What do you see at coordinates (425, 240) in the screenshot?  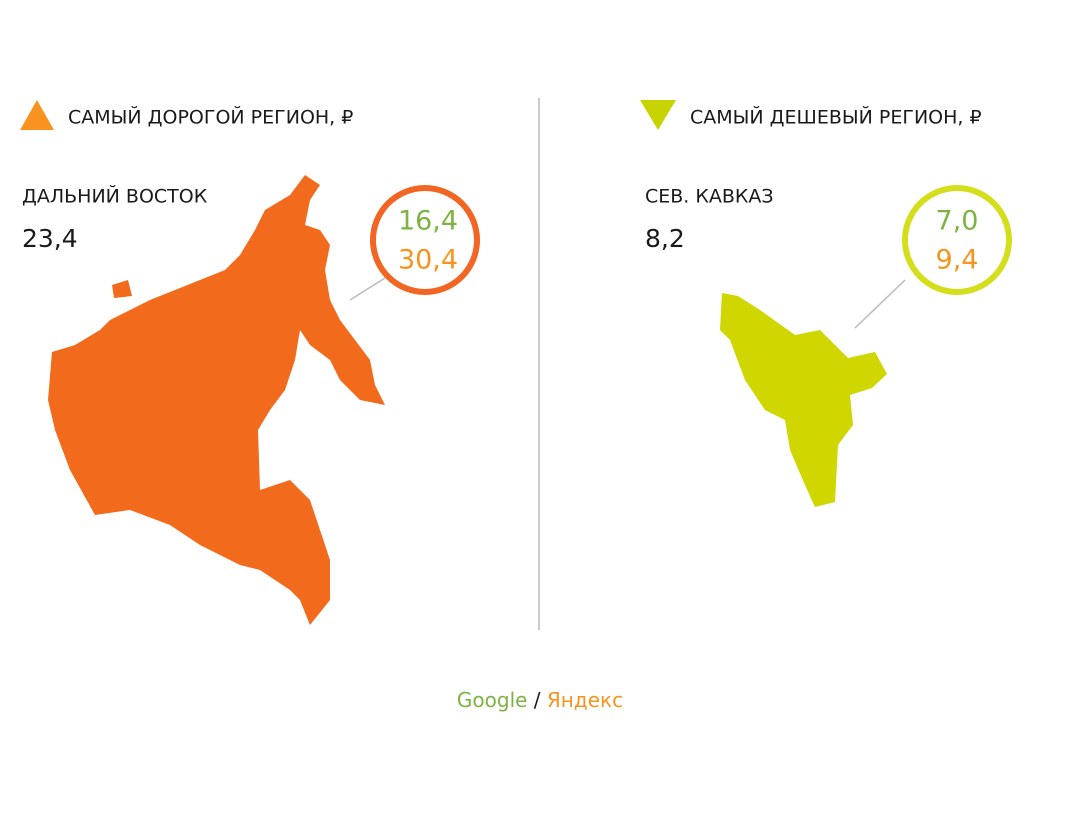 I see `left-circle` at bounding box center [425, 240].